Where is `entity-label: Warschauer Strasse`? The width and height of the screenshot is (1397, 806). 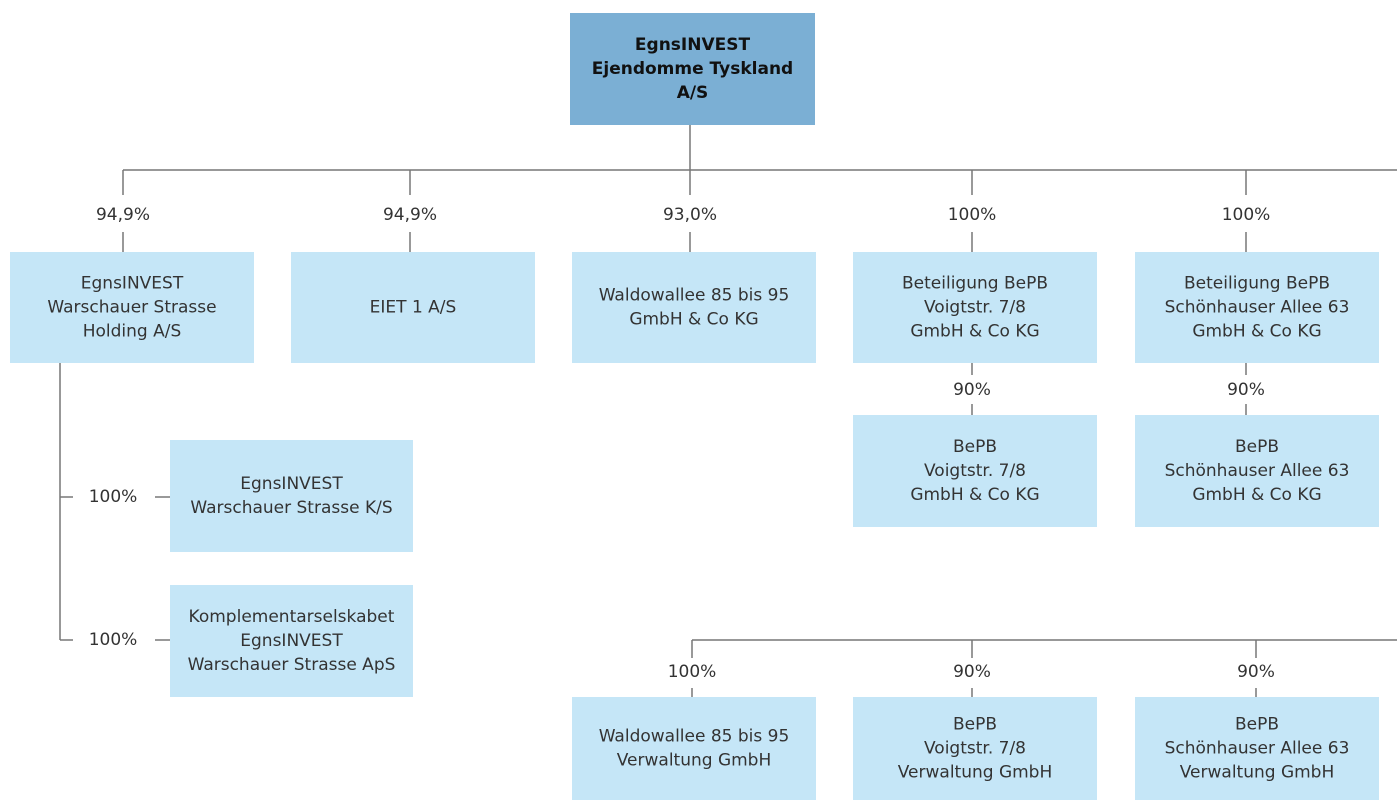 entity-label: Warschauer Strasse is located at coordinates (131, 308).